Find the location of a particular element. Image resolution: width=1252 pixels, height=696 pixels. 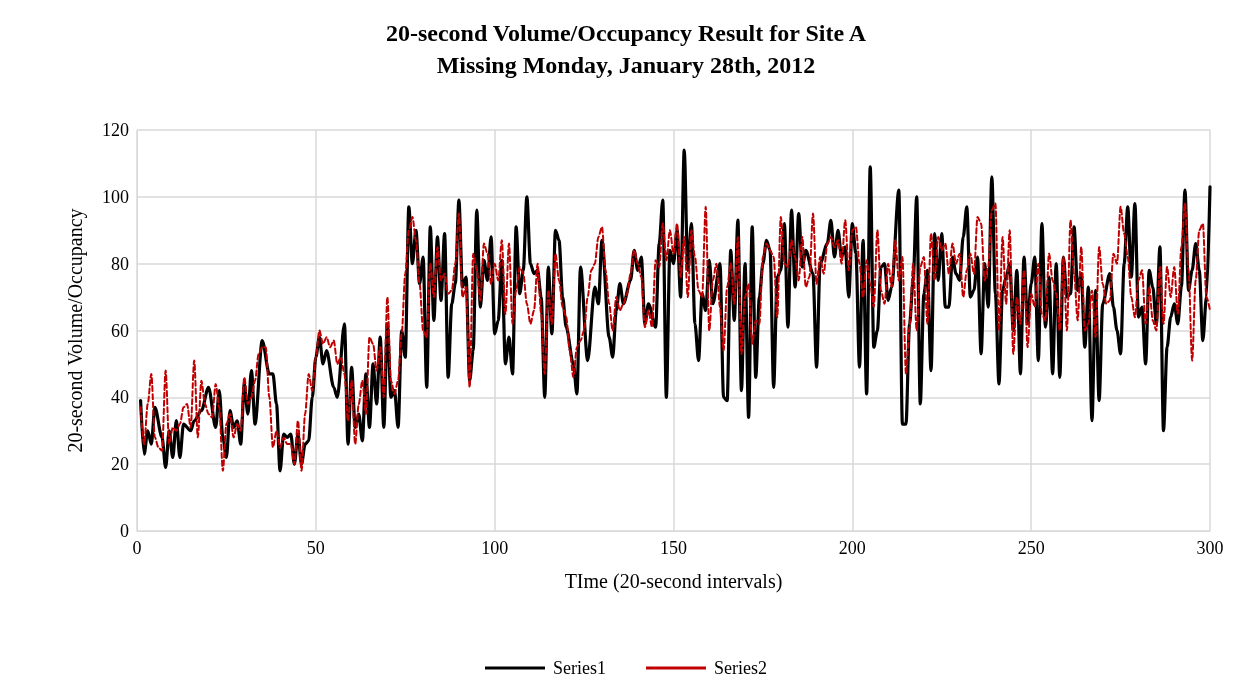

x-tick-label: 50 is located at coordinates (315, 548).